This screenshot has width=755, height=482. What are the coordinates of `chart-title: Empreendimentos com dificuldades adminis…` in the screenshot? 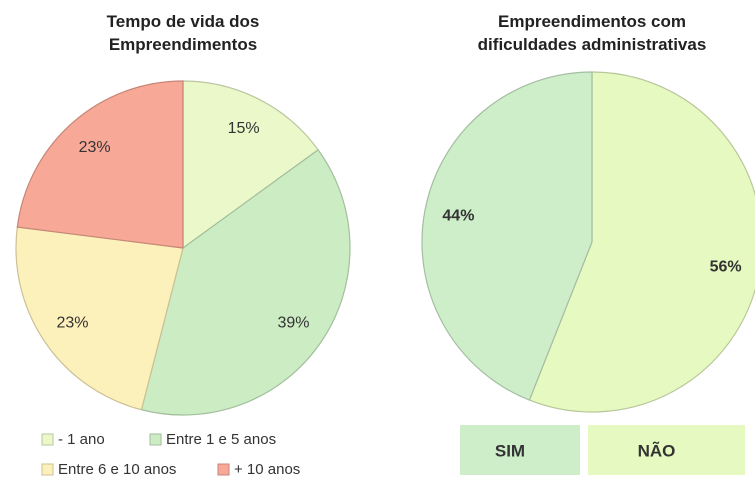 It's located at (592, 33).